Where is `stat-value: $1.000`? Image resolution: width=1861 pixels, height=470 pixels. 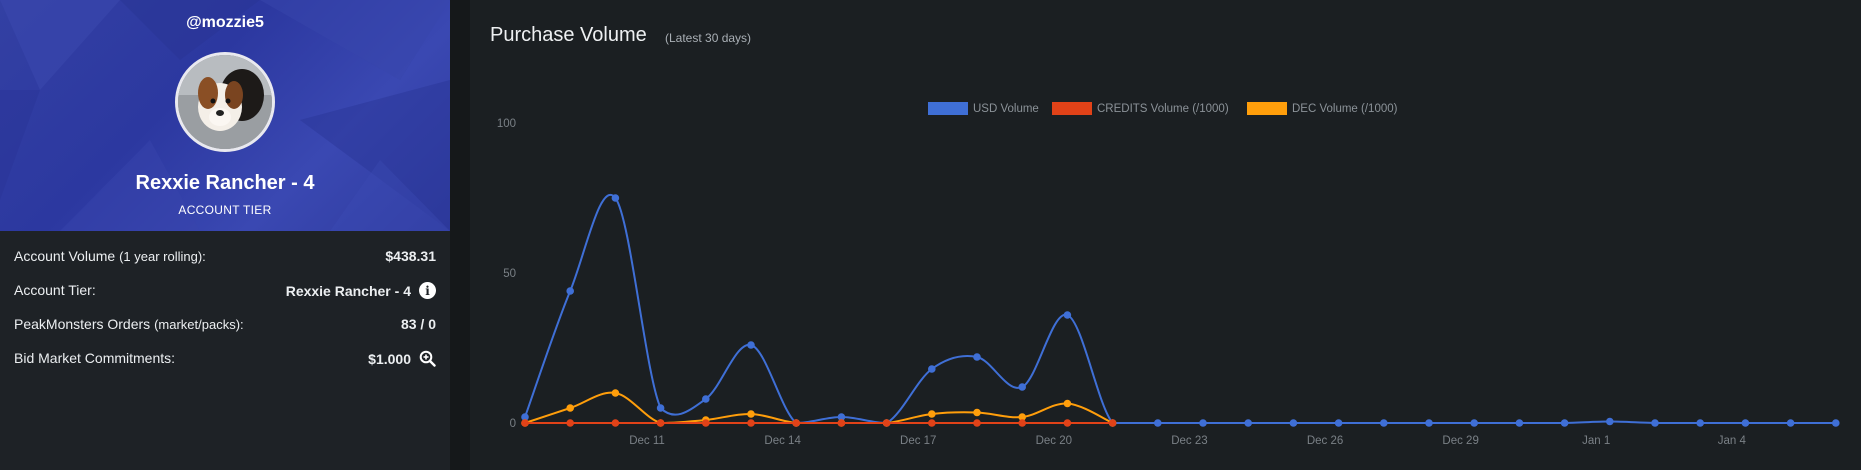
stat-value: $1.000 is located at coordinates (389, 358).